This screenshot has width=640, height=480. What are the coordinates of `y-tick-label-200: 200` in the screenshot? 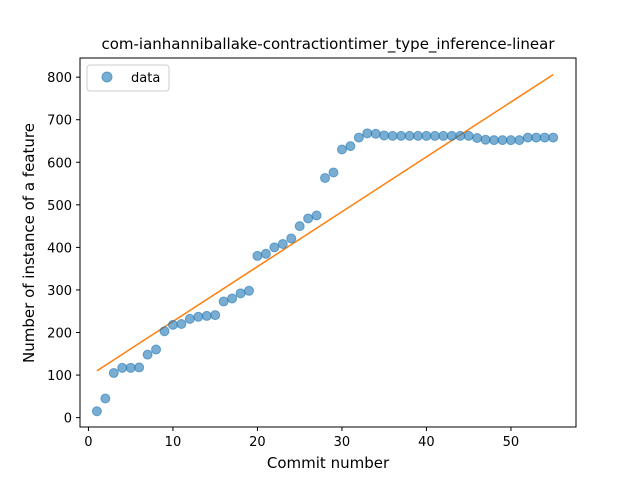 It's located at (59, 334).